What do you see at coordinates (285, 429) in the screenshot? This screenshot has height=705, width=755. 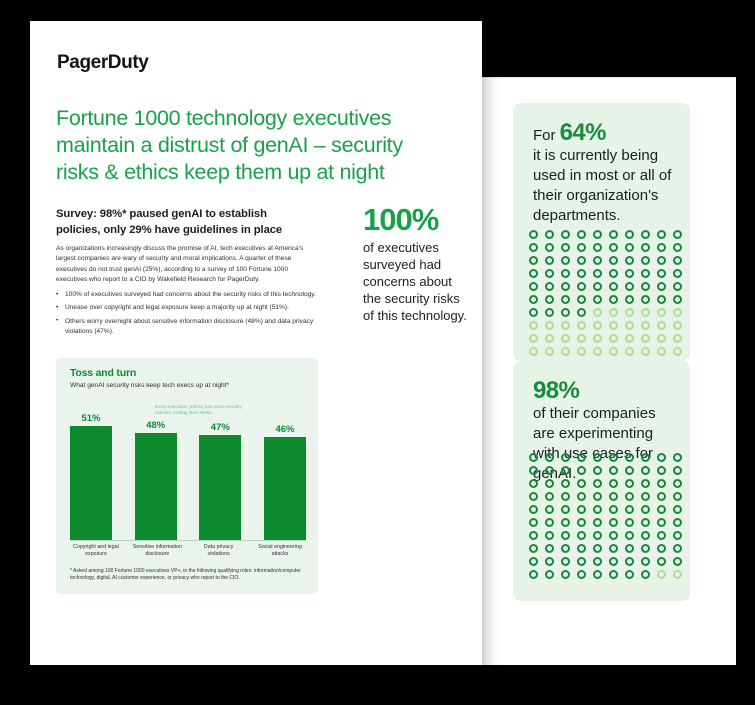 I see `bar-value-label: 46%` at bounding box center [285, 429].